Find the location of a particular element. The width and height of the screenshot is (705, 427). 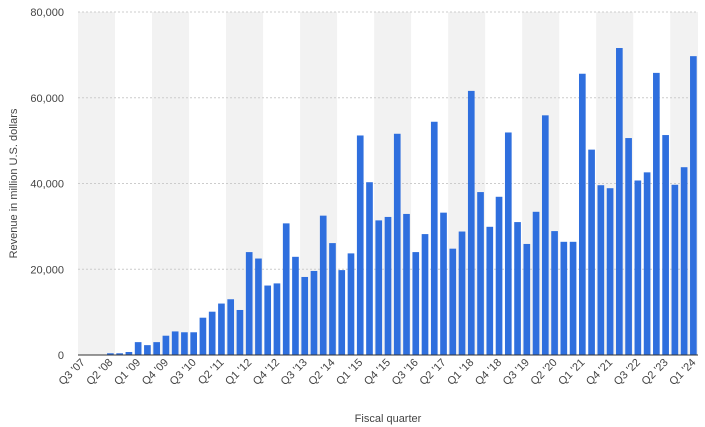

x-tick-label: Q3 '22 is located at coordinates (627, 372).